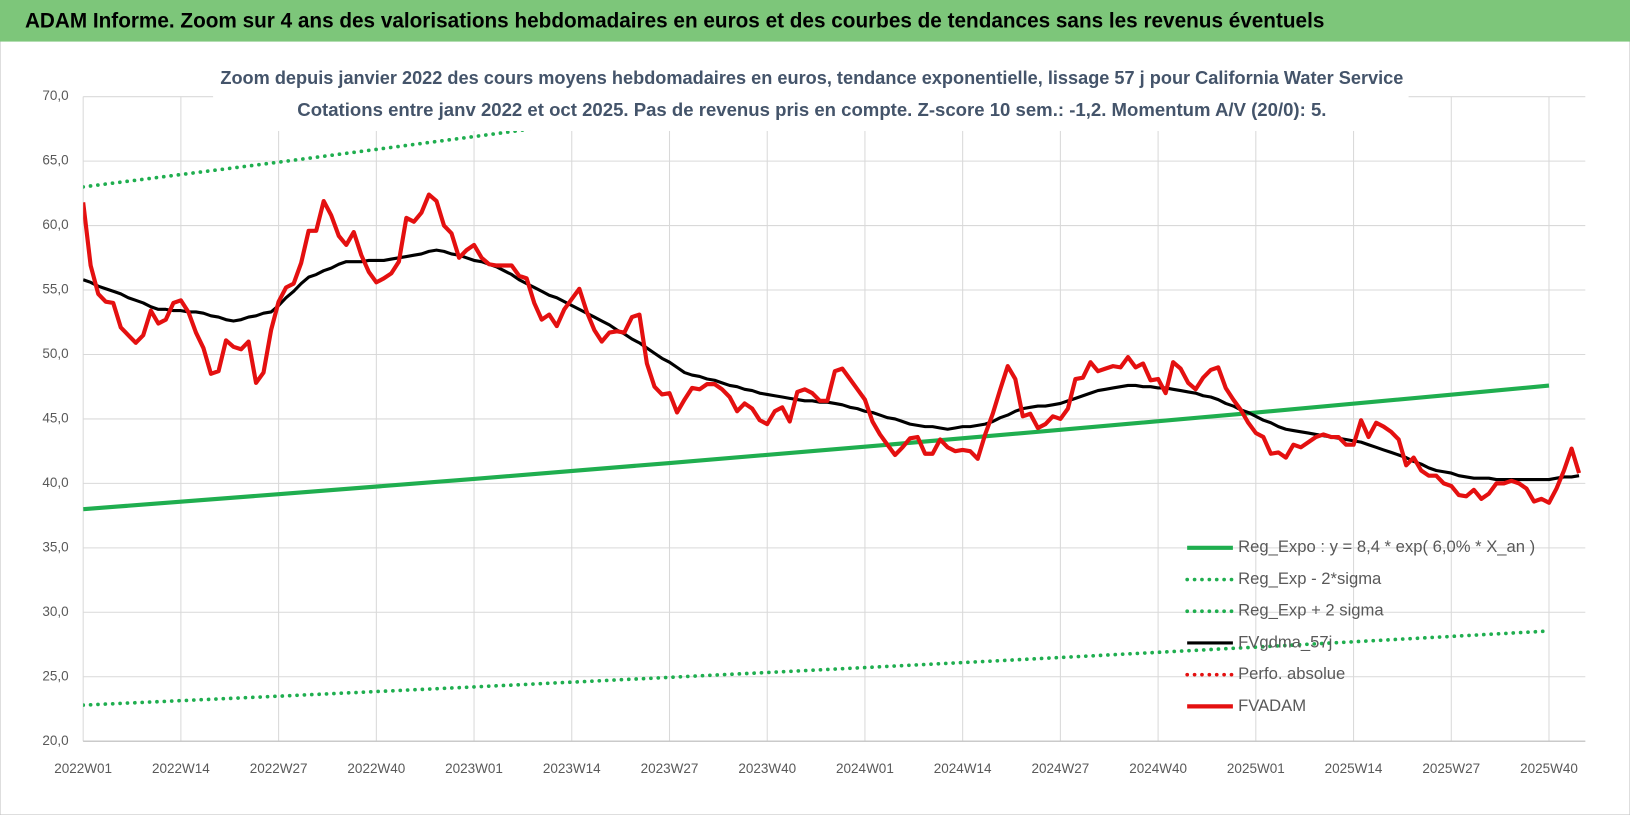 This screenshot has height=815, width=1630. Describe the element at coordinates (1451, 768) in the screenshot. I see `x-tick-label: 2025W27` at that location.